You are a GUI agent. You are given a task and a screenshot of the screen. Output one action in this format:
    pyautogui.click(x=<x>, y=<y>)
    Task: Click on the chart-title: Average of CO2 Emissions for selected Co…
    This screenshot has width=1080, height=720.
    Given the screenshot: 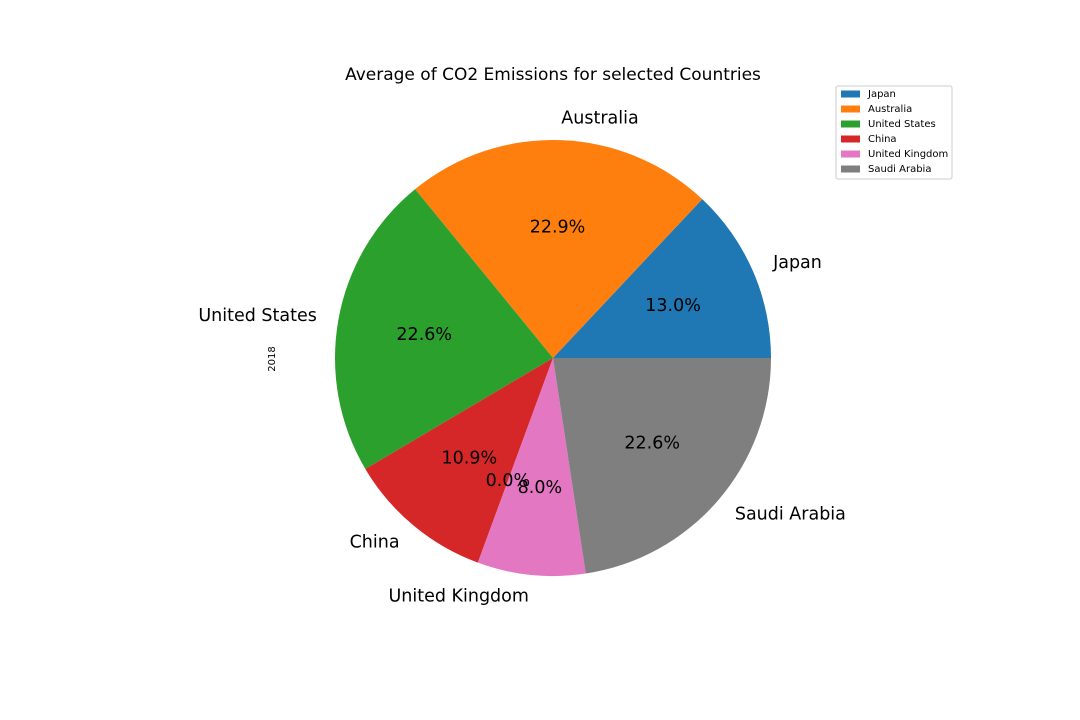 What is the action you would take?
    pyautogui.click(x=553, y=75)
    